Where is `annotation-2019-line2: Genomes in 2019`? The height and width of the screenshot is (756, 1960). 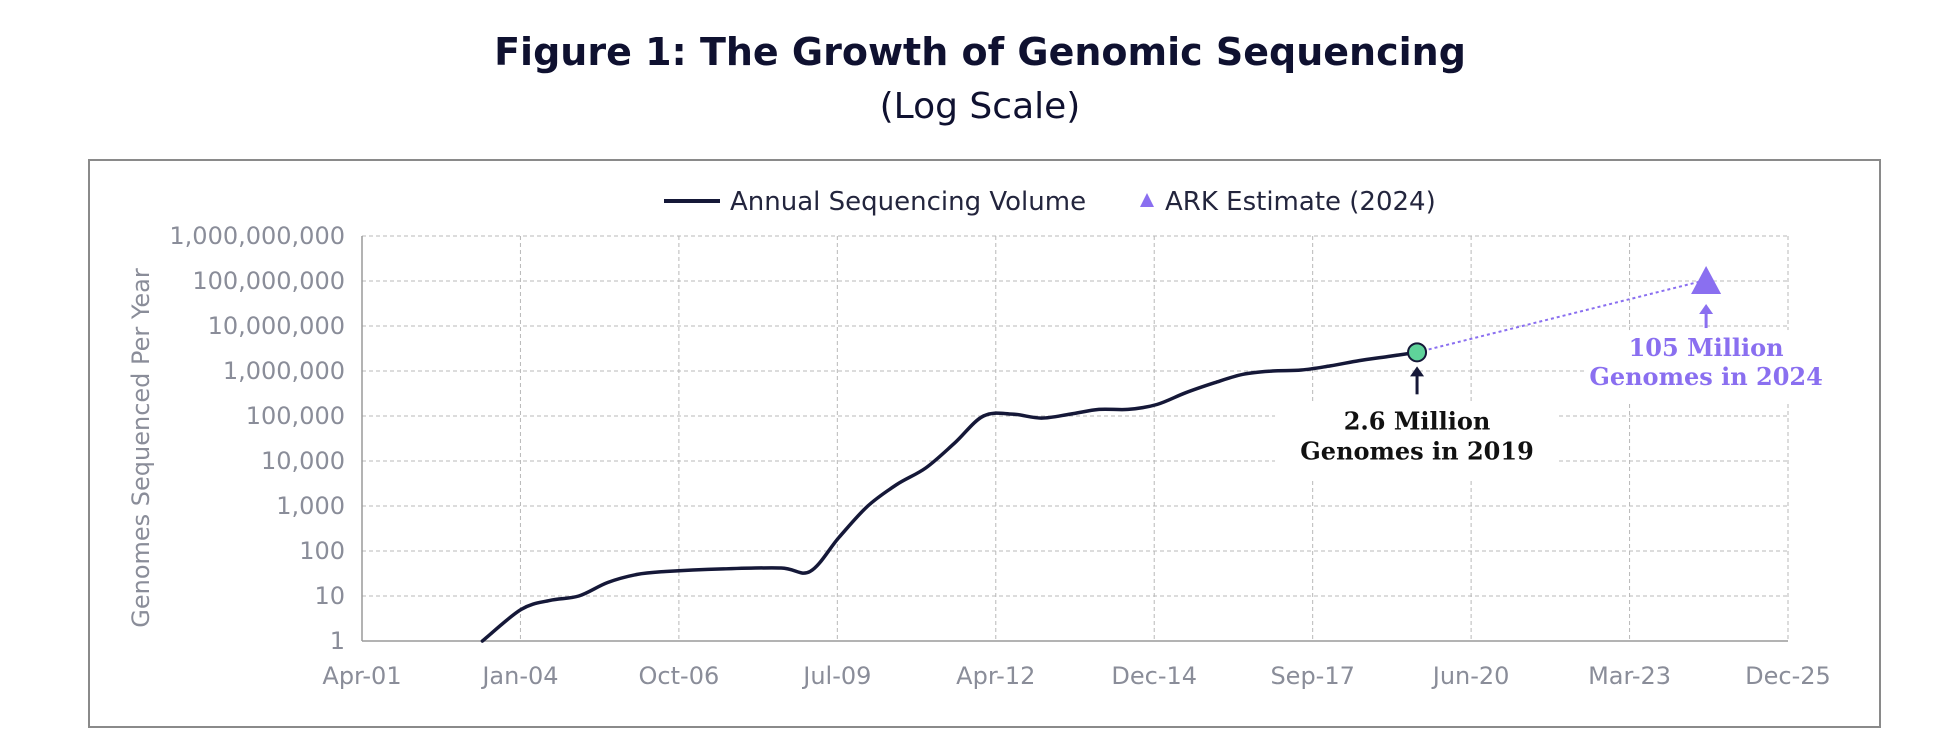 annotation-2019-line2: Genomes in 2019 is located at coordinates (1416, 450).